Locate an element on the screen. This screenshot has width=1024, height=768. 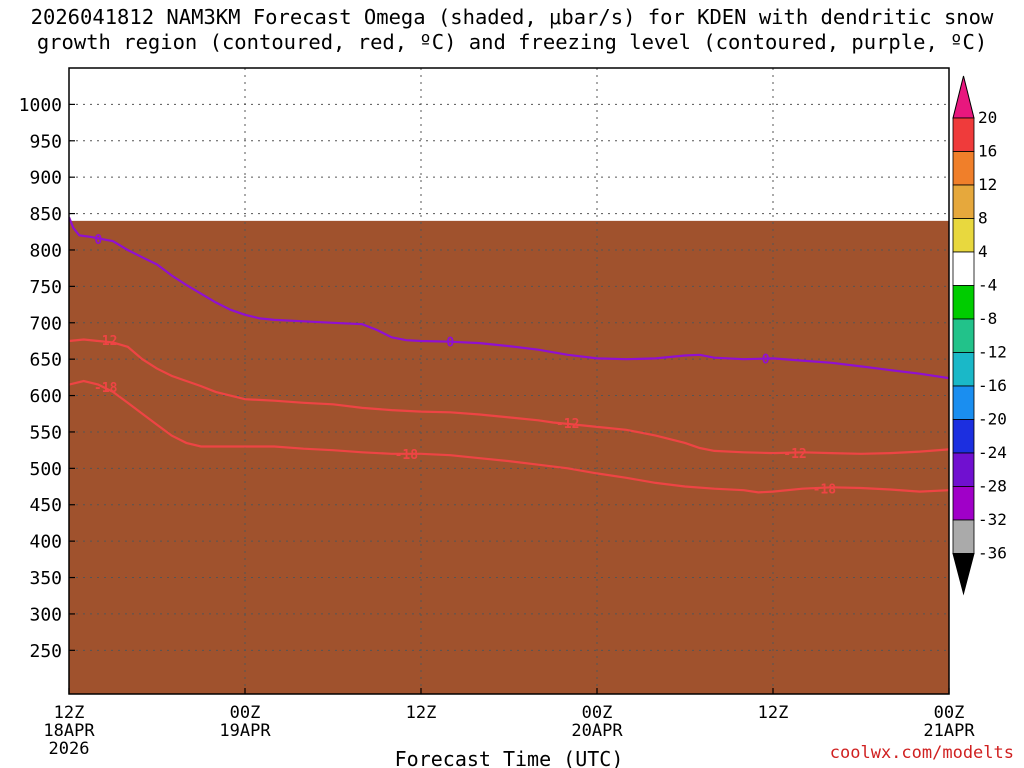
dgz-minus12-label-0: -12 is located at coordinates (105, 341).